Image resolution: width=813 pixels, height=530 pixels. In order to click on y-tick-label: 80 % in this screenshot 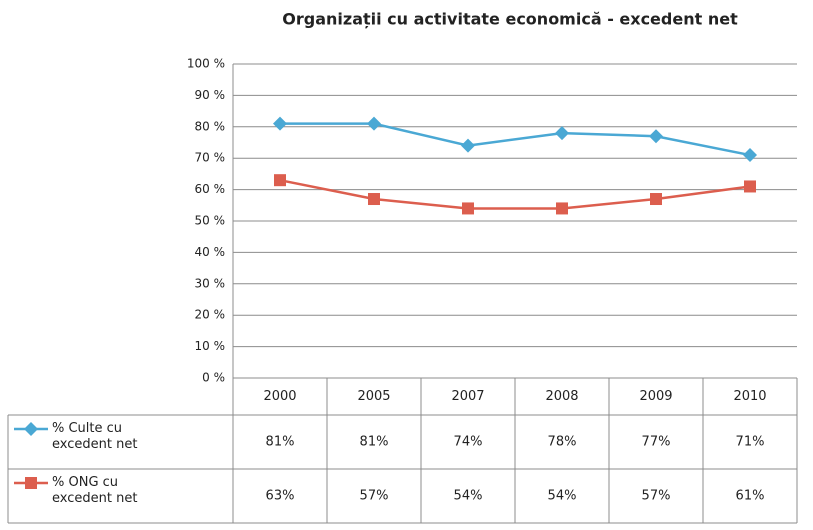, I will do `click(210, 126)`.